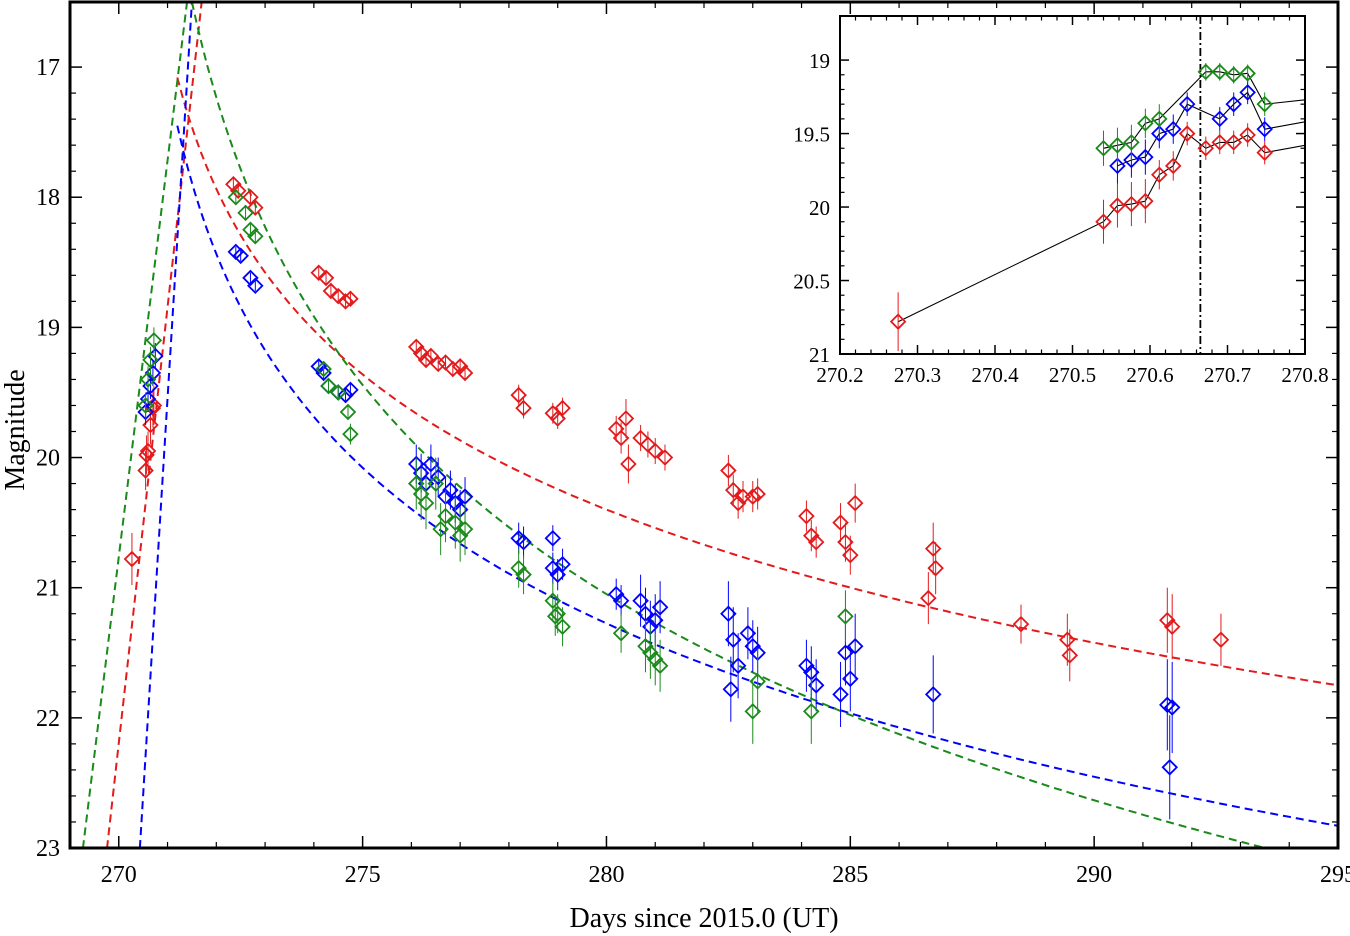 The height and width of the screenshot is (936, 1350). Describe the element at coordinates (48, 849) in the screenshot. I see `main-y-tick-label: 23` at that location.